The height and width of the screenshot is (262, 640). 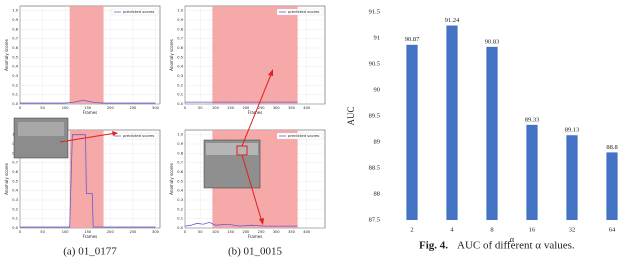 I want to click on y-tick-label: 91.5, so click(x=374, y=11).